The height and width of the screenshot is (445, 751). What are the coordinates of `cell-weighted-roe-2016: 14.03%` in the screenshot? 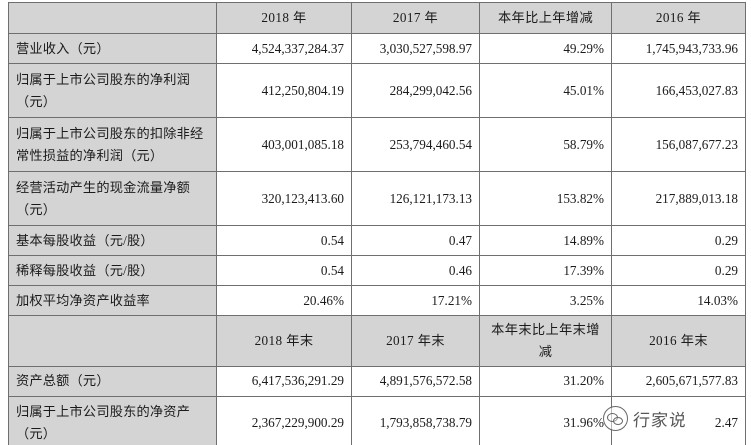 It's located at (678, 300).